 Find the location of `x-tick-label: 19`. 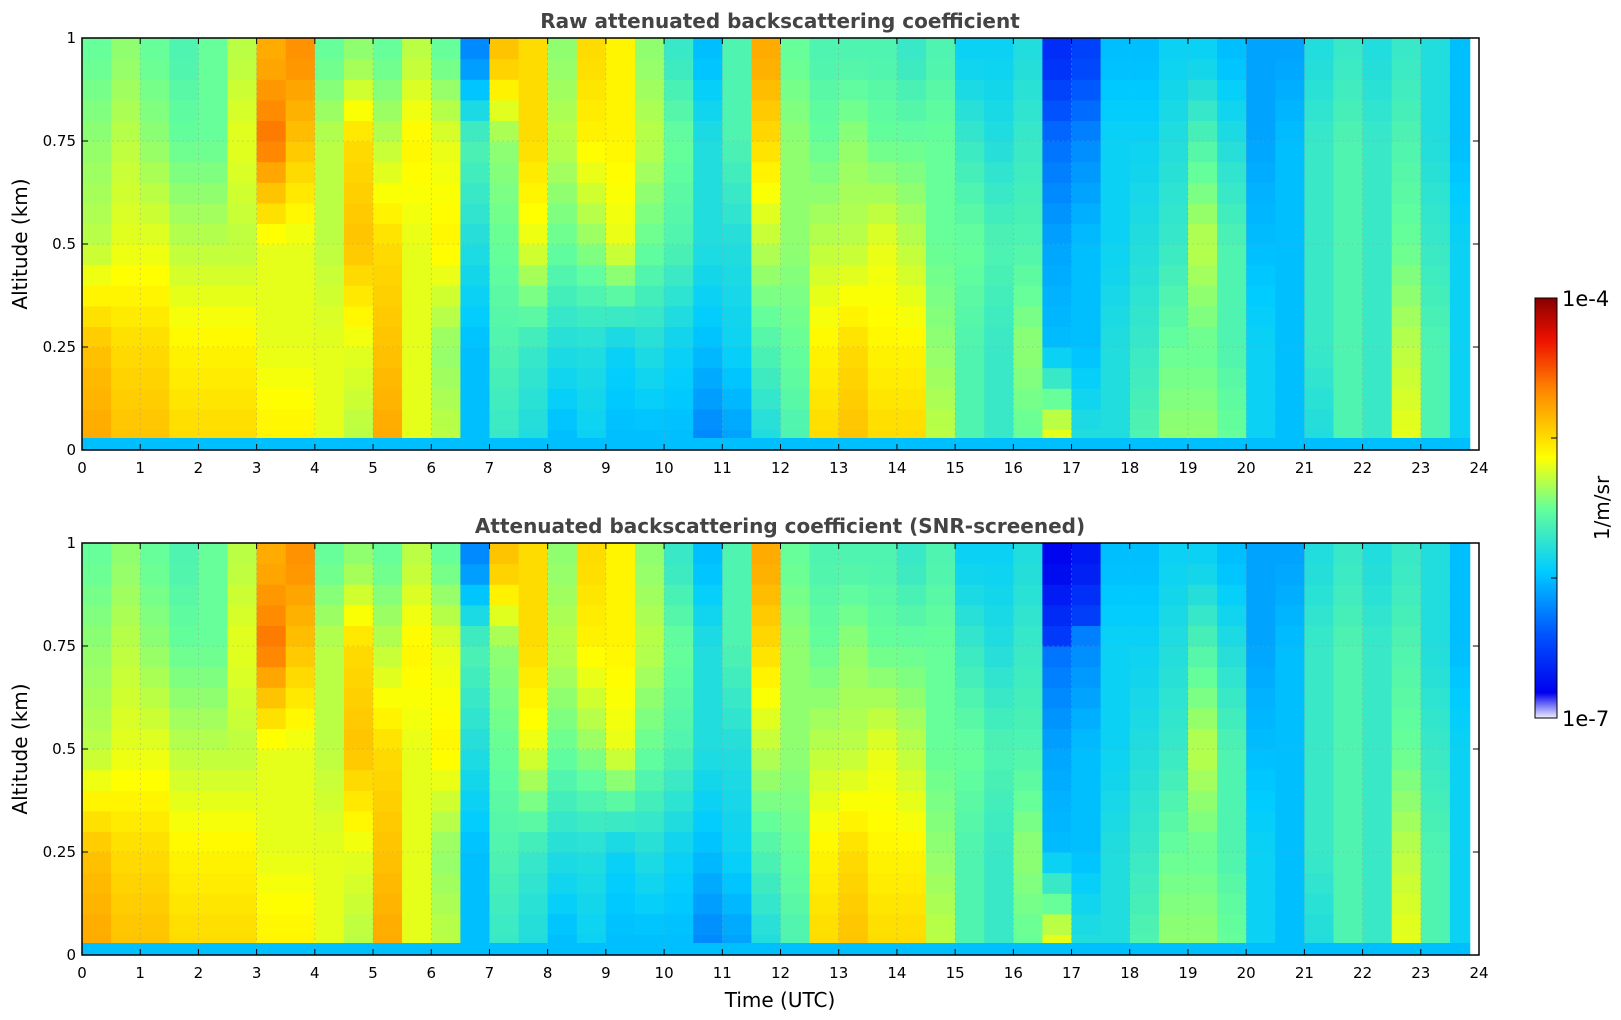

x-tick-label: 19 is located at coordinates (1187, 468).